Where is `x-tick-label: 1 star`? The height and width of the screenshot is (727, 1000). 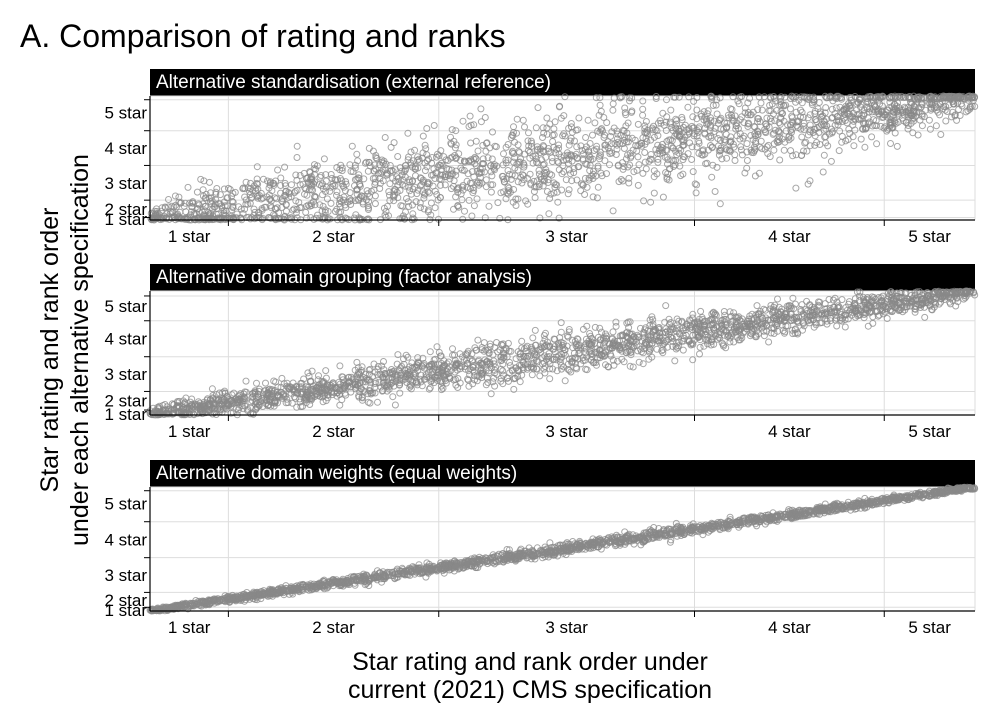 x-tick-label: 1 star is located at coordinates (189, 431).